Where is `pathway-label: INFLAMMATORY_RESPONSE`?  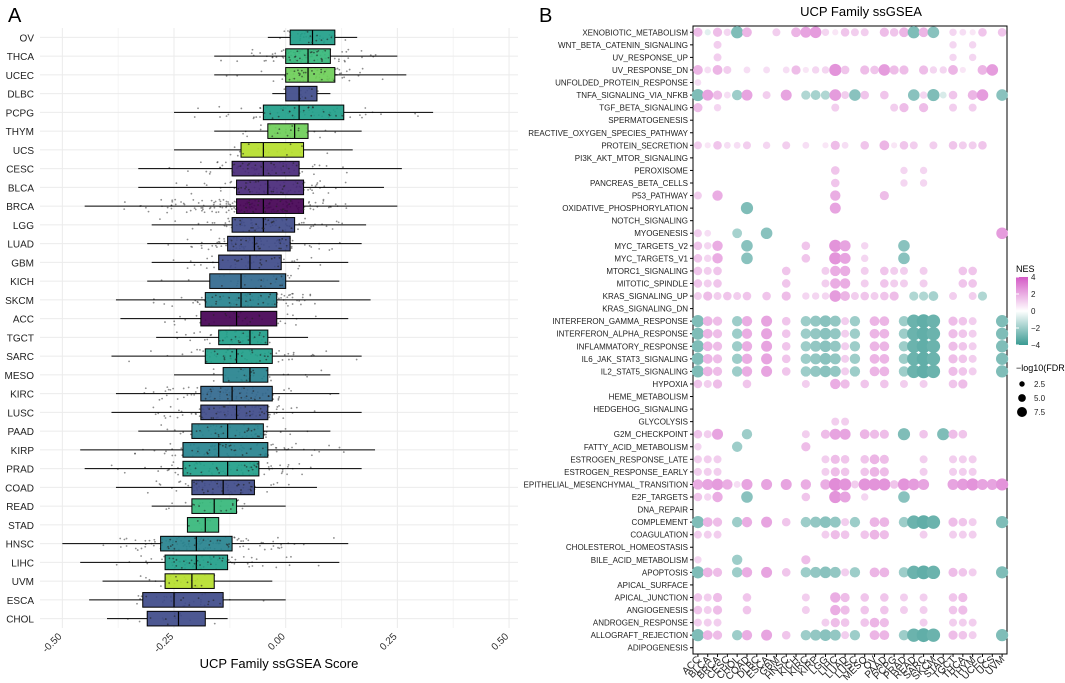
pathway-label: INFLAMMATORY_RESPONSE is located at coordinates (632, 346).